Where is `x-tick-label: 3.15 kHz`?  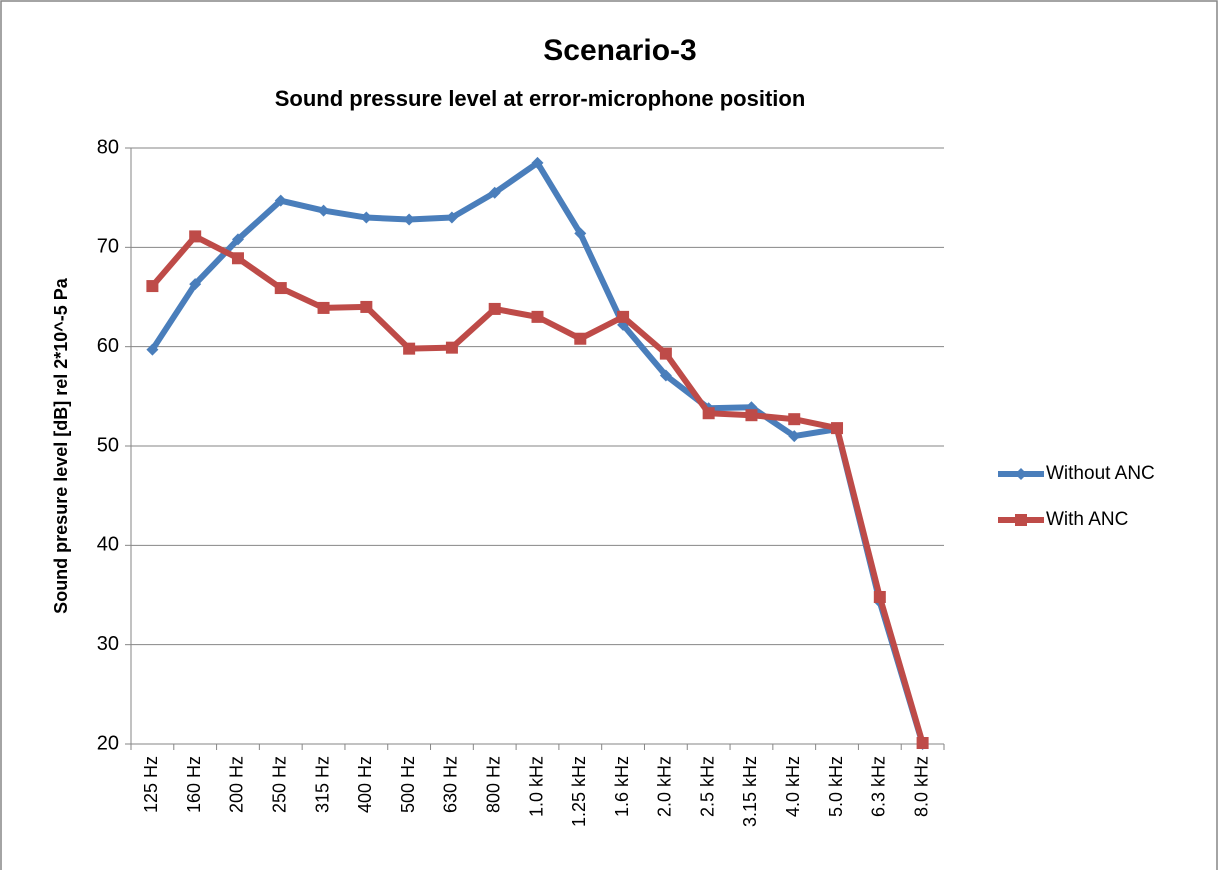
x-tick-label: 3.15 kHz is located at coordinates (750, 791).